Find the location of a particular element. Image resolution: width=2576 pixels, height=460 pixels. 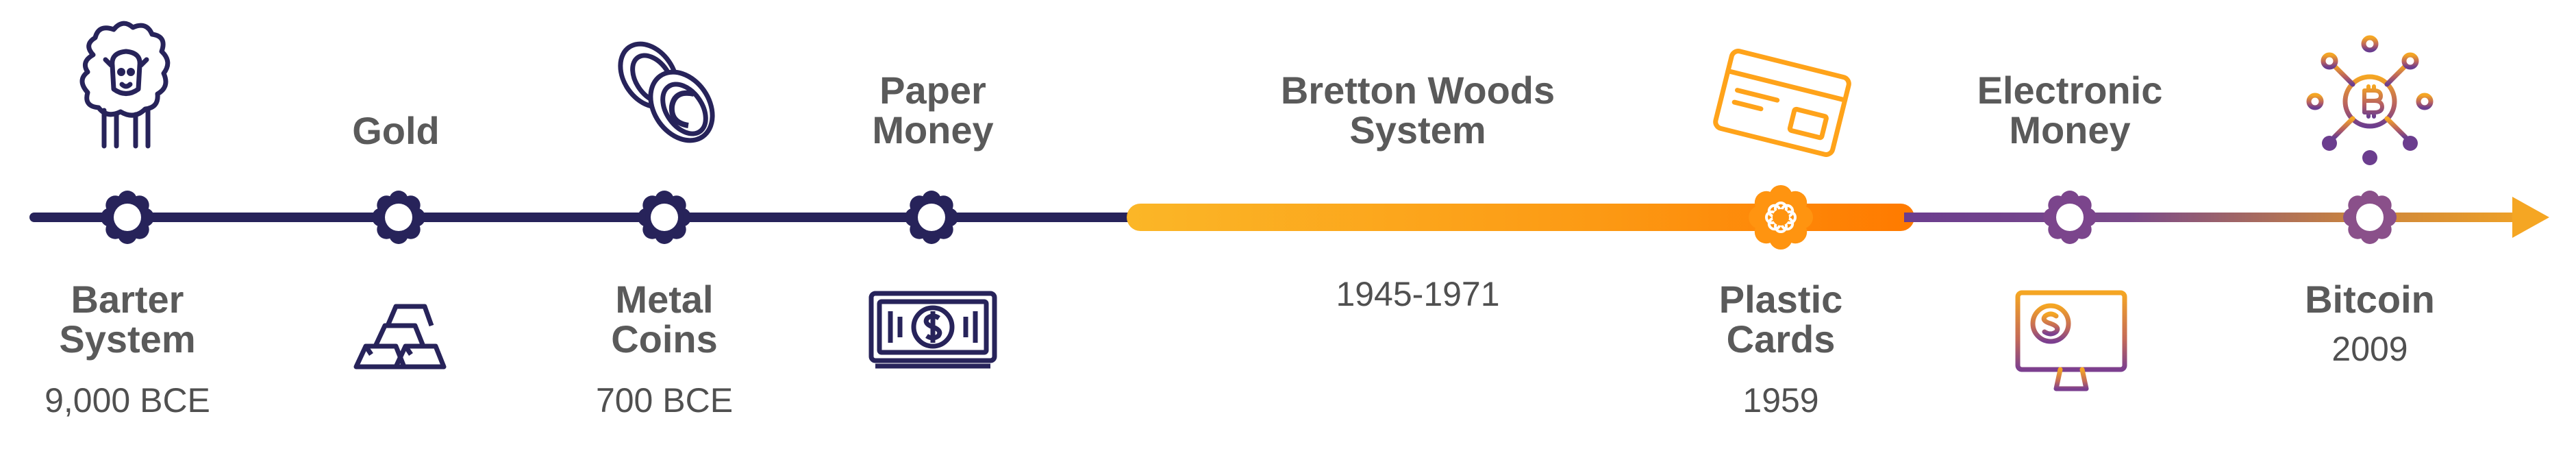

event-name-paper-money: Paper Money is located at coordinates (933, 110).